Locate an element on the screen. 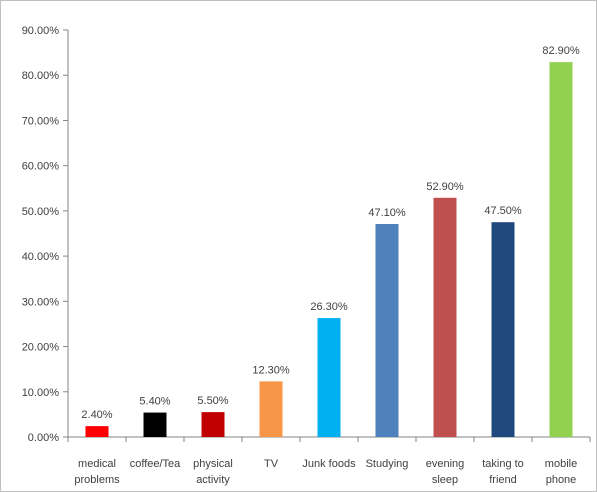  y-tick-label: 80.00% is located at coordinates (41, 76).